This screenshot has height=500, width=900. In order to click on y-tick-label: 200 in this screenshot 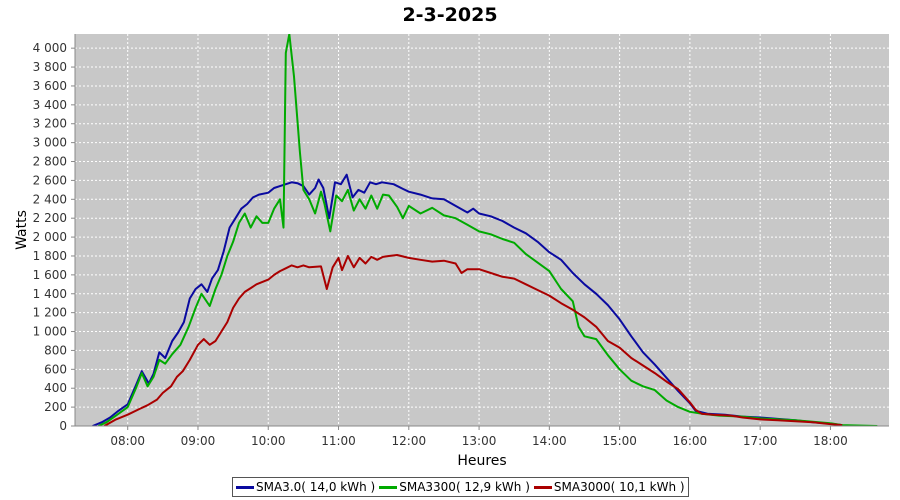, I will do `click(55, 407)`.